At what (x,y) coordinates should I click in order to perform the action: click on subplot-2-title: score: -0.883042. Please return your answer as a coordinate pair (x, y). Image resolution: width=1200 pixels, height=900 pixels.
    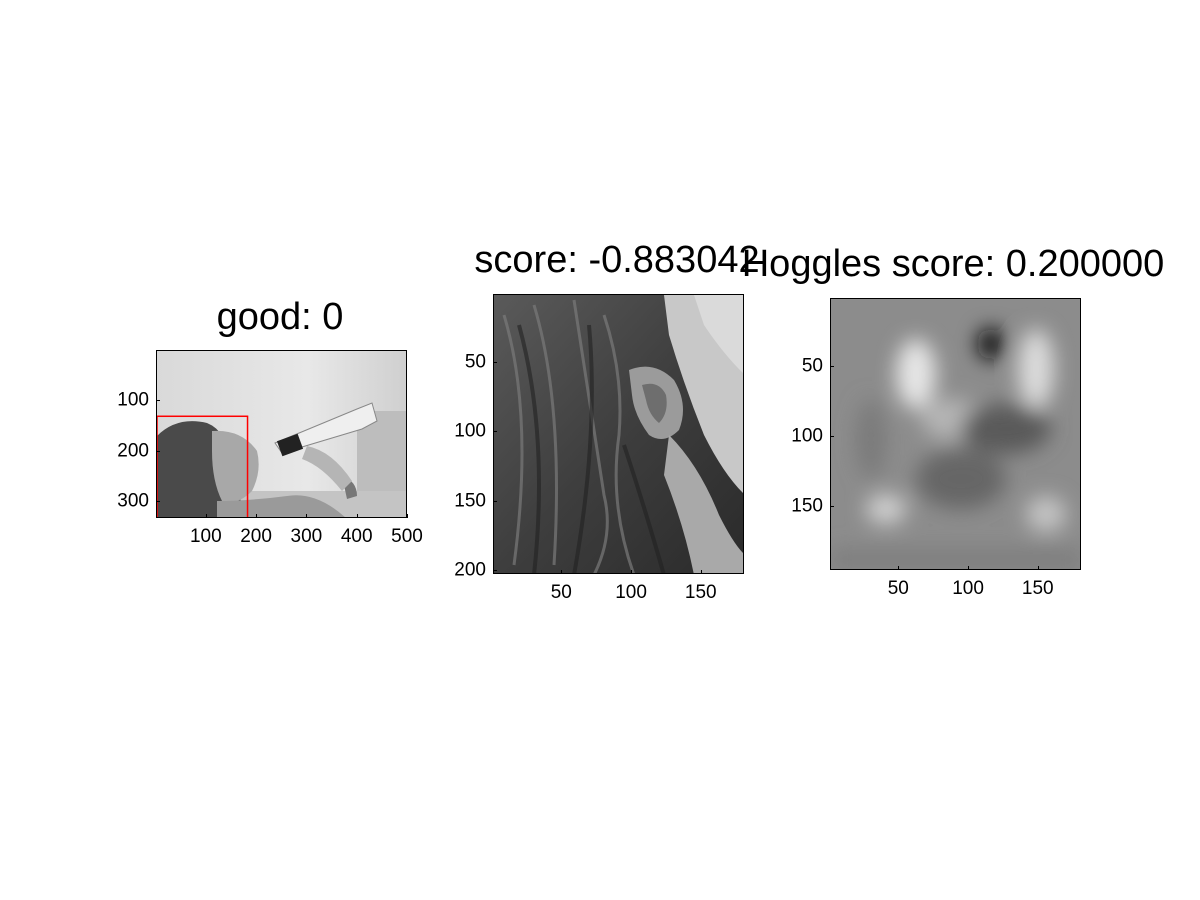
    Looking at the image, I should click on (617, 260).